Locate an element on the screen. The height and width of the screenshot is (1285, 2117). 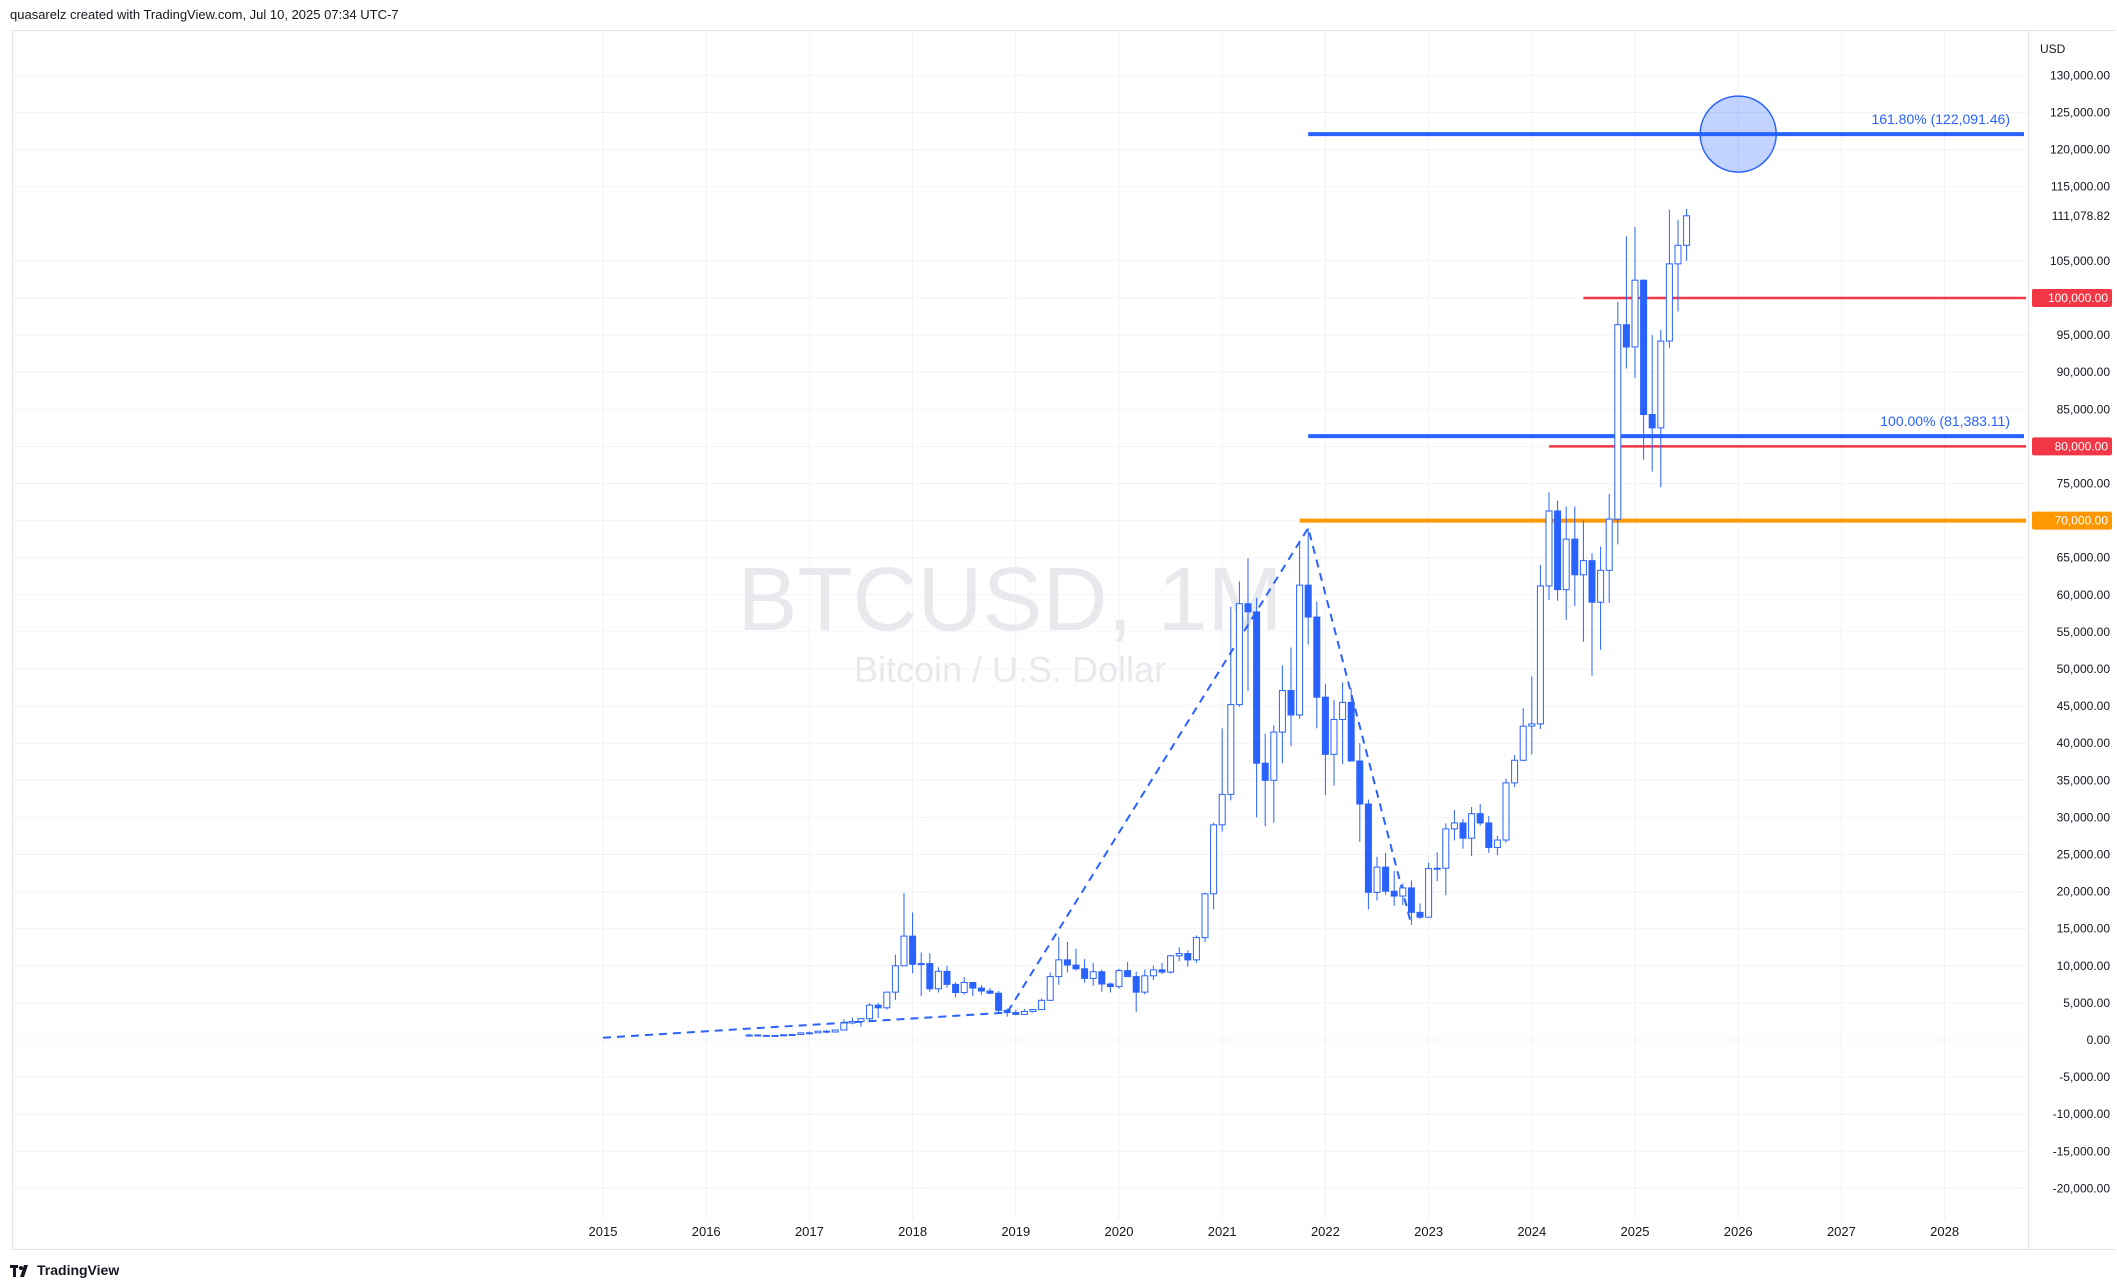
price-axis is located at coordinates (2072, 640).